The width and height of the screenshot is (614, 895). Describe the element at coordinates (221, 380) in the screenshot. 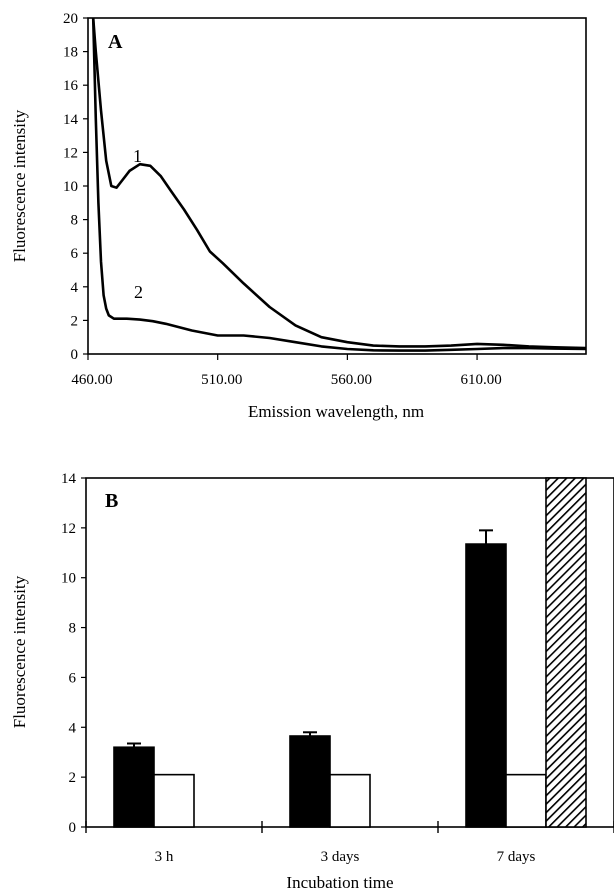

I see `x-tick-label: 510.00` at that location.